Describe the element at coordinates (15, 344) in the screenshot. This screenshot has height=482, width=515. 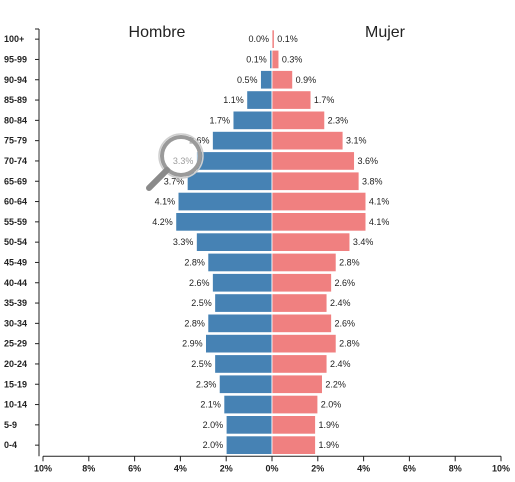
I see `age-label: 25-29` at that location.